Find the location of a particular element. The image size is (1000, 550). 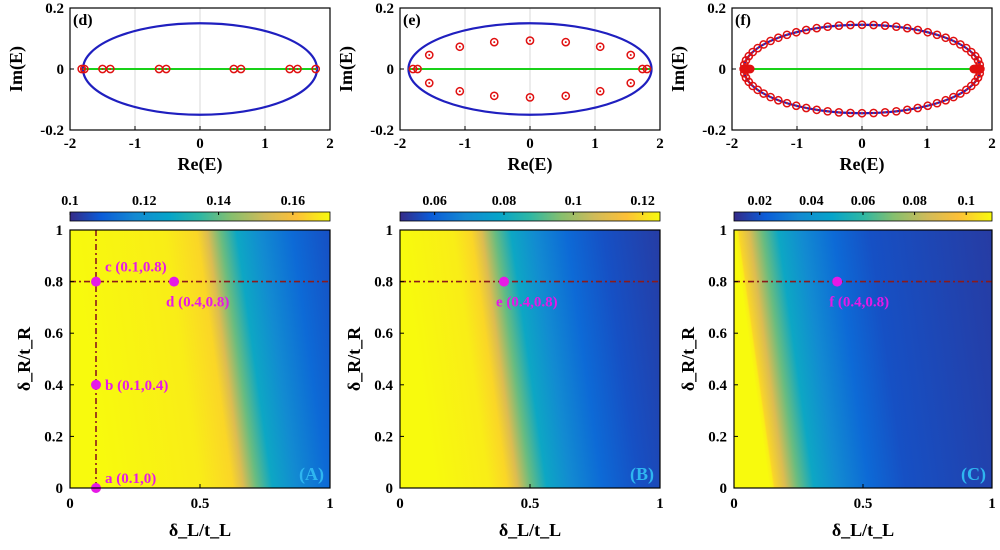

heatmap-field is located at coordinates (530, 359).